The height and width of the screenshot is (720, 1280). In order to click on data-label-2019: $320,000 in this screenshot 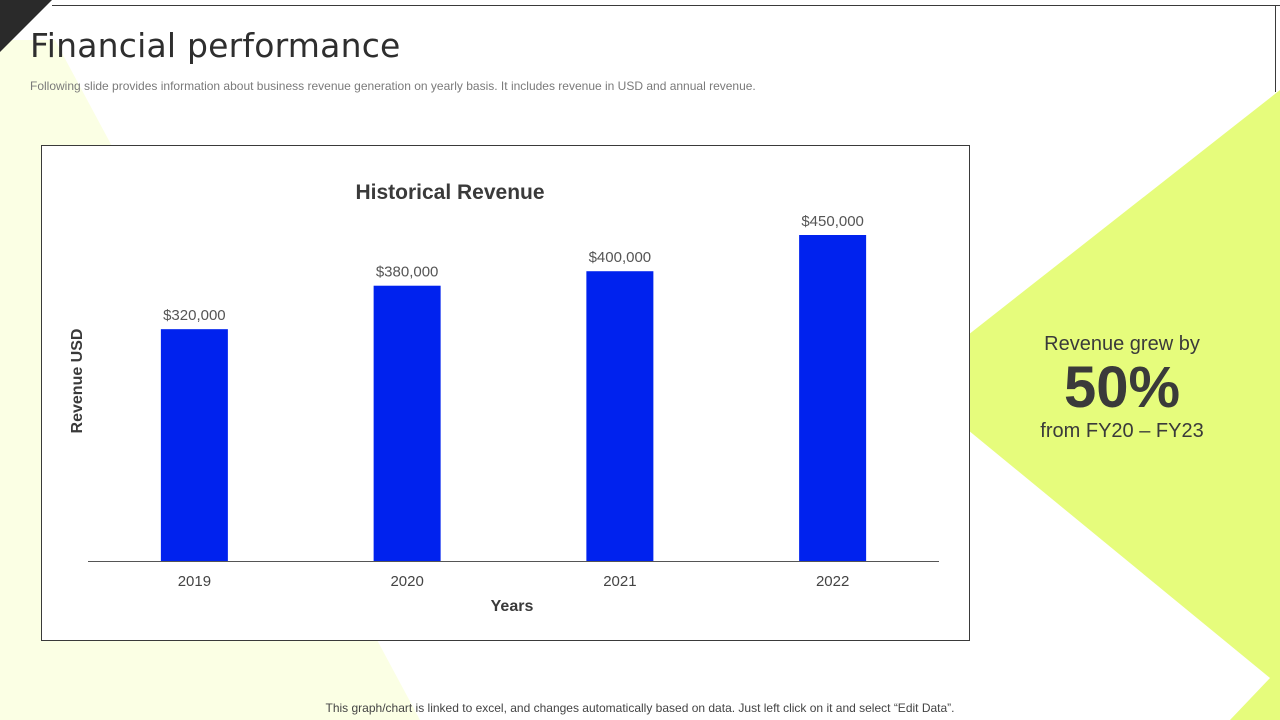, I will do `click(194, 315)`.